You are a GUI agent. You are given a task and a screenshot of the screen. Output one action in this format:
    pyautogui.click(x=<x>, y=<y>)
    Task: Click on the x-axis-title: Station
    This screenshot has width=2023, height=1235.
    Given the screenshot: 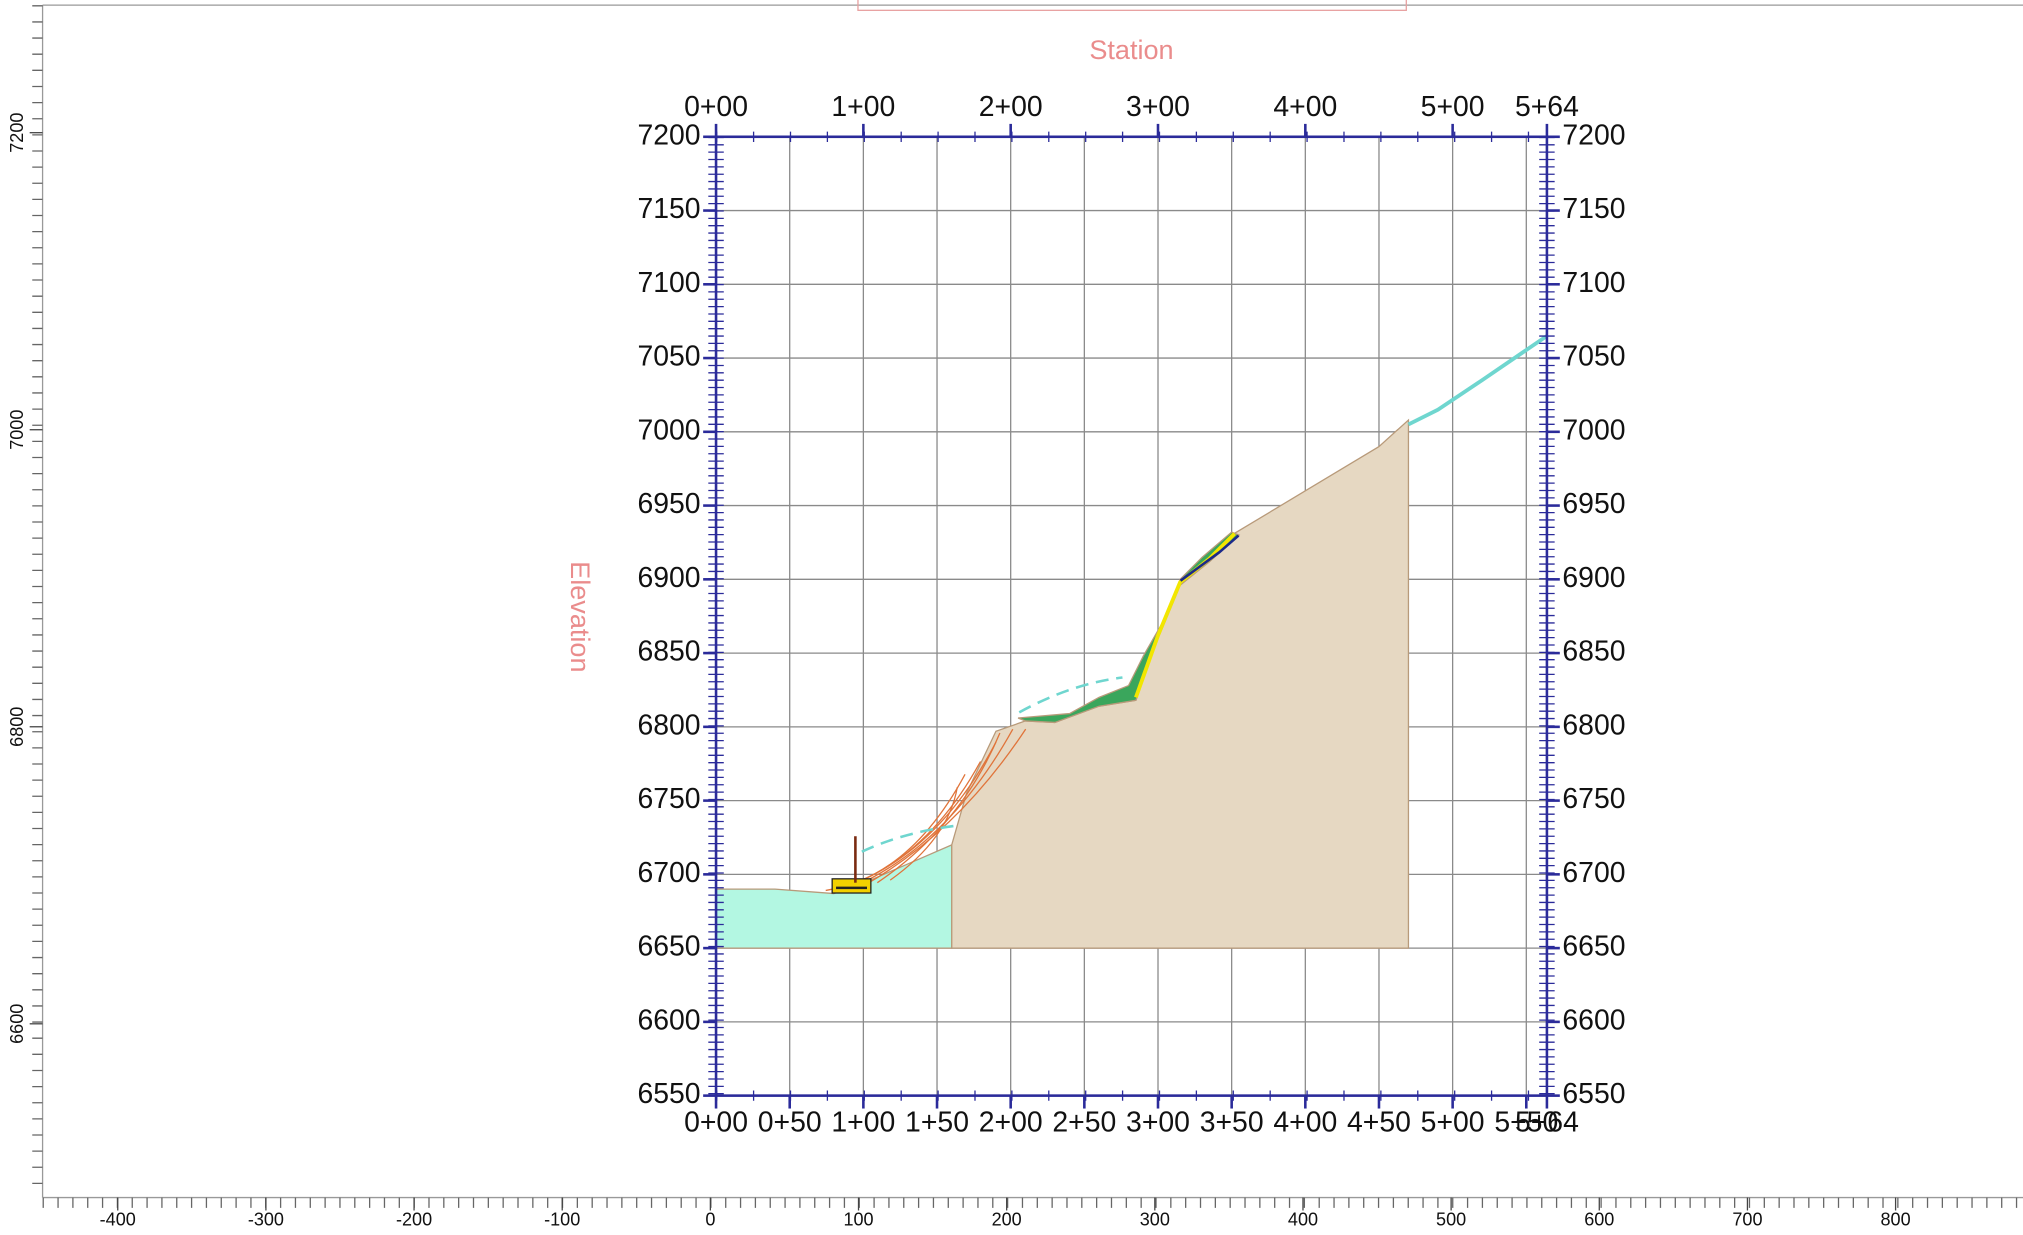 What is the action you would take?
    pyautogui.click(x=1131, y=49)
    